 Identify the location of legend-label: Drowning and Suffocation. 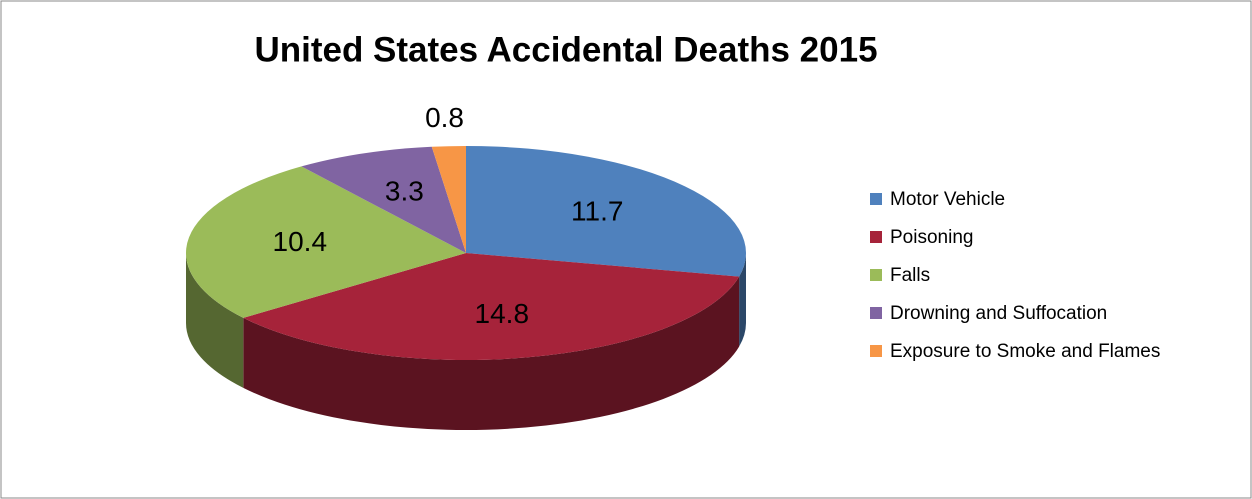
(998, 313).